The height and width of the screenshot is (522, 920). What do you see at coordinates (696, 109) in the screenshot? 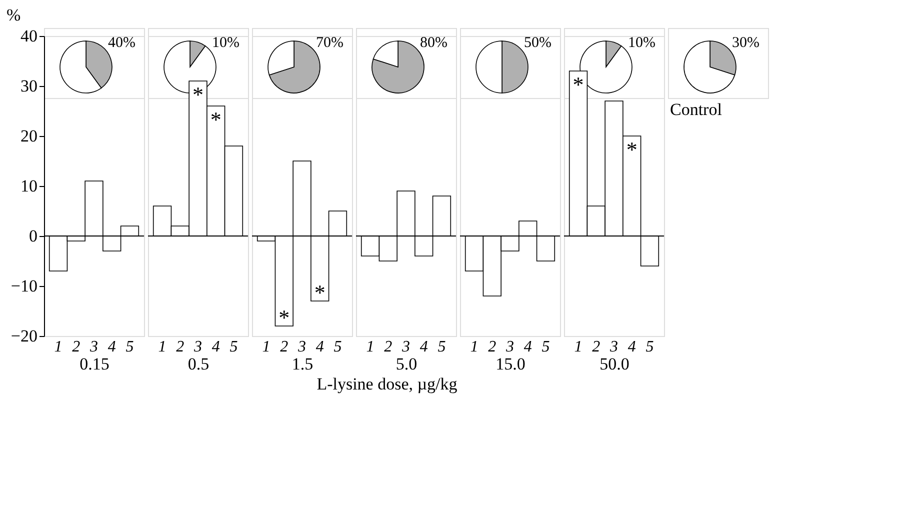
I see `text: Control` at bounding box center [696, 109].